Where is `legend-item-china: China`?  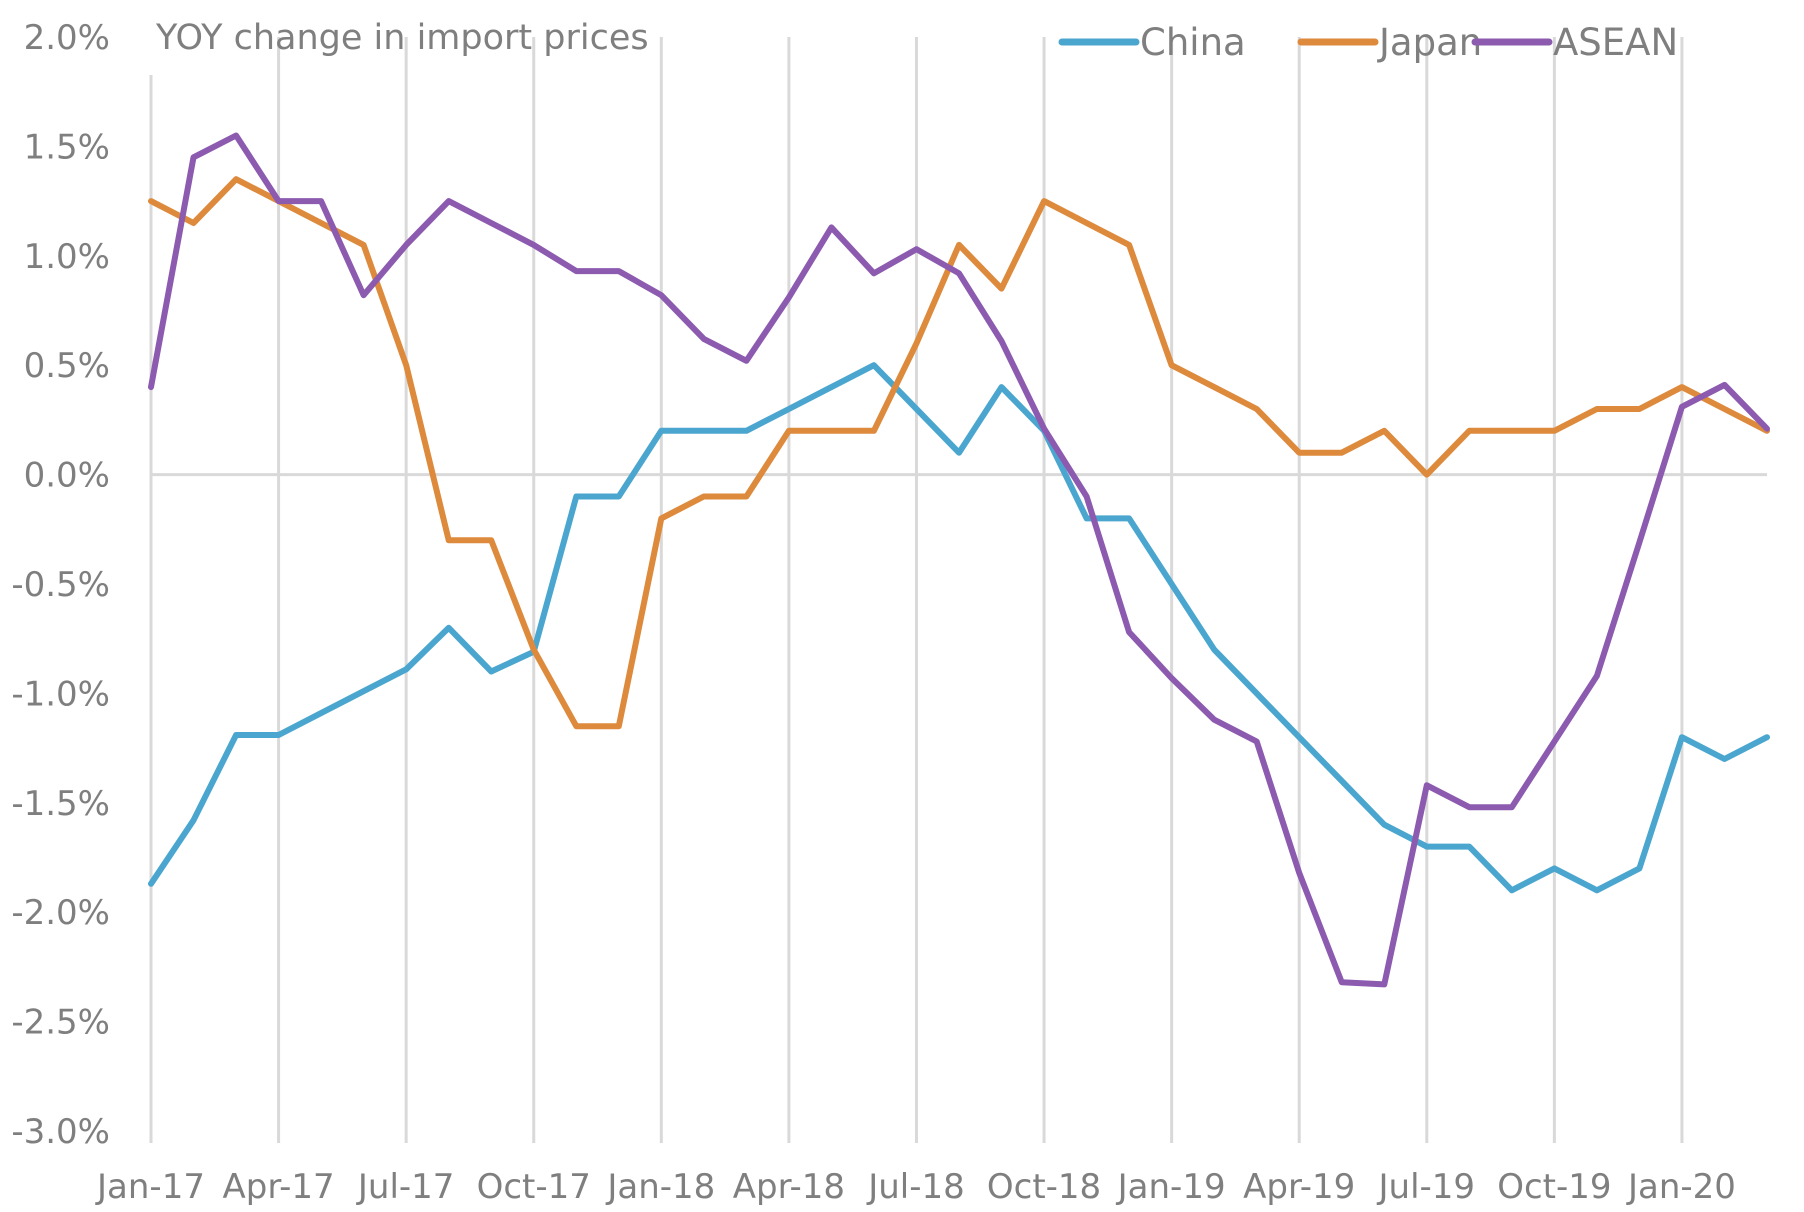
legend-item-china: China is located at coordinates (1152, 42).